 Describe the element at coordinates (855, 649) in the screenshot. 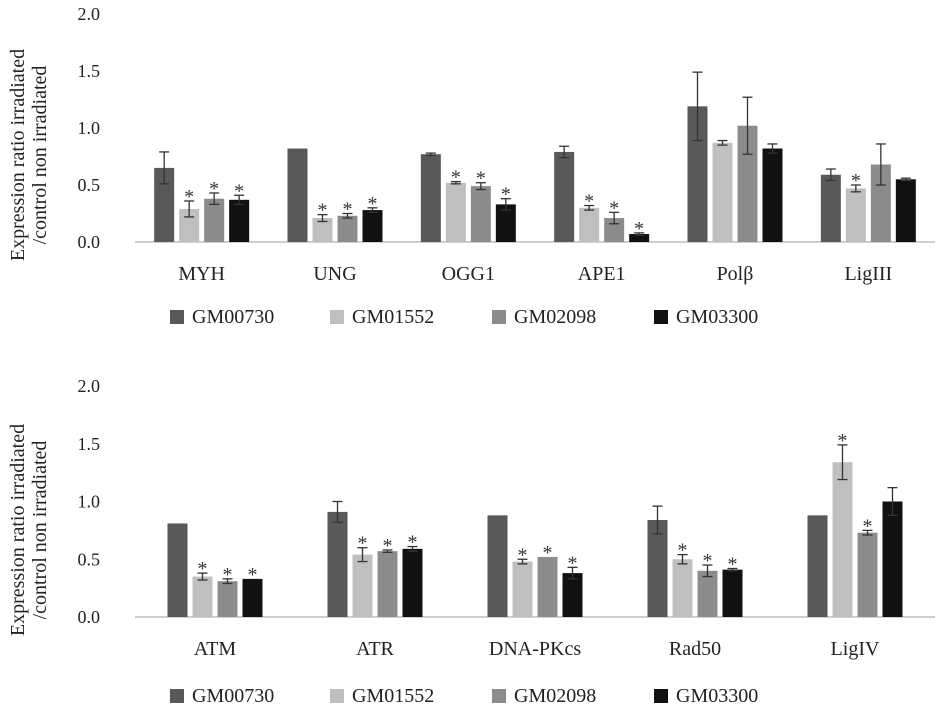

I see `category-label: LigIV` at that location.